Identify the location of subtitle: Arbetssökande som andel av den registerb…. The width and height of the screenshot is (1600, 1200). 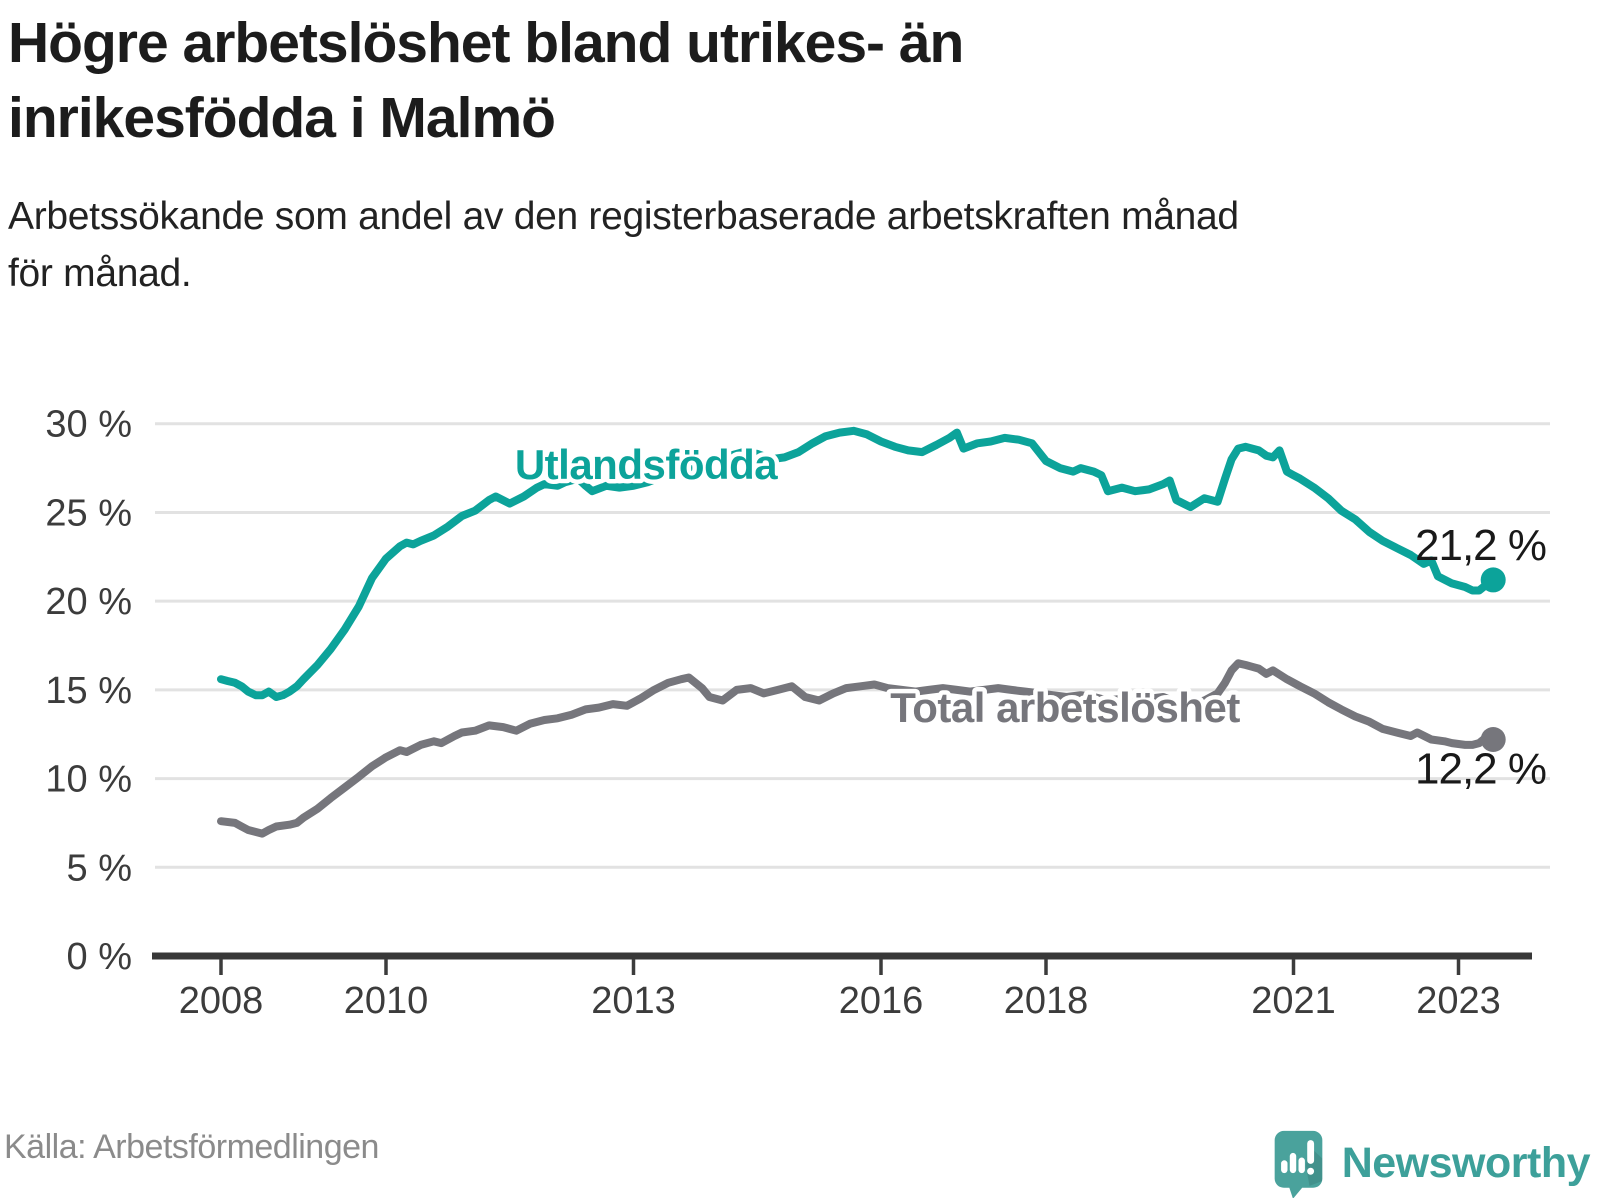
(788, 245).